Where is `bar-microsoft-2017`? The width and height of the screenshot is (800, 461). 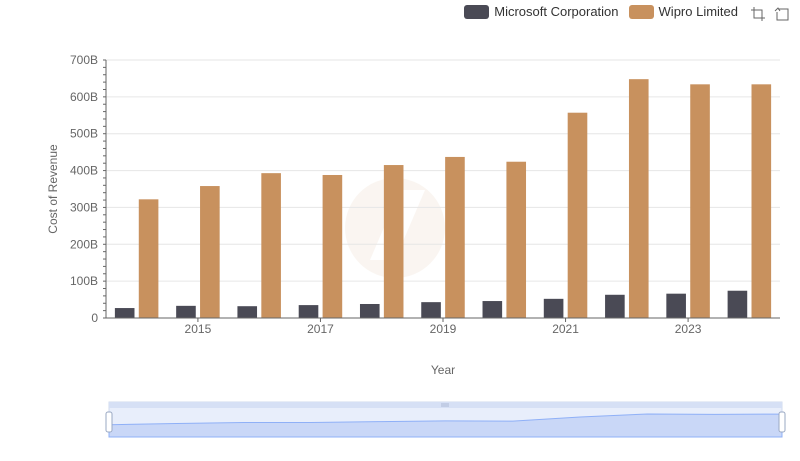
bar-microsoft-2017 is located at coordinates (308, 311).